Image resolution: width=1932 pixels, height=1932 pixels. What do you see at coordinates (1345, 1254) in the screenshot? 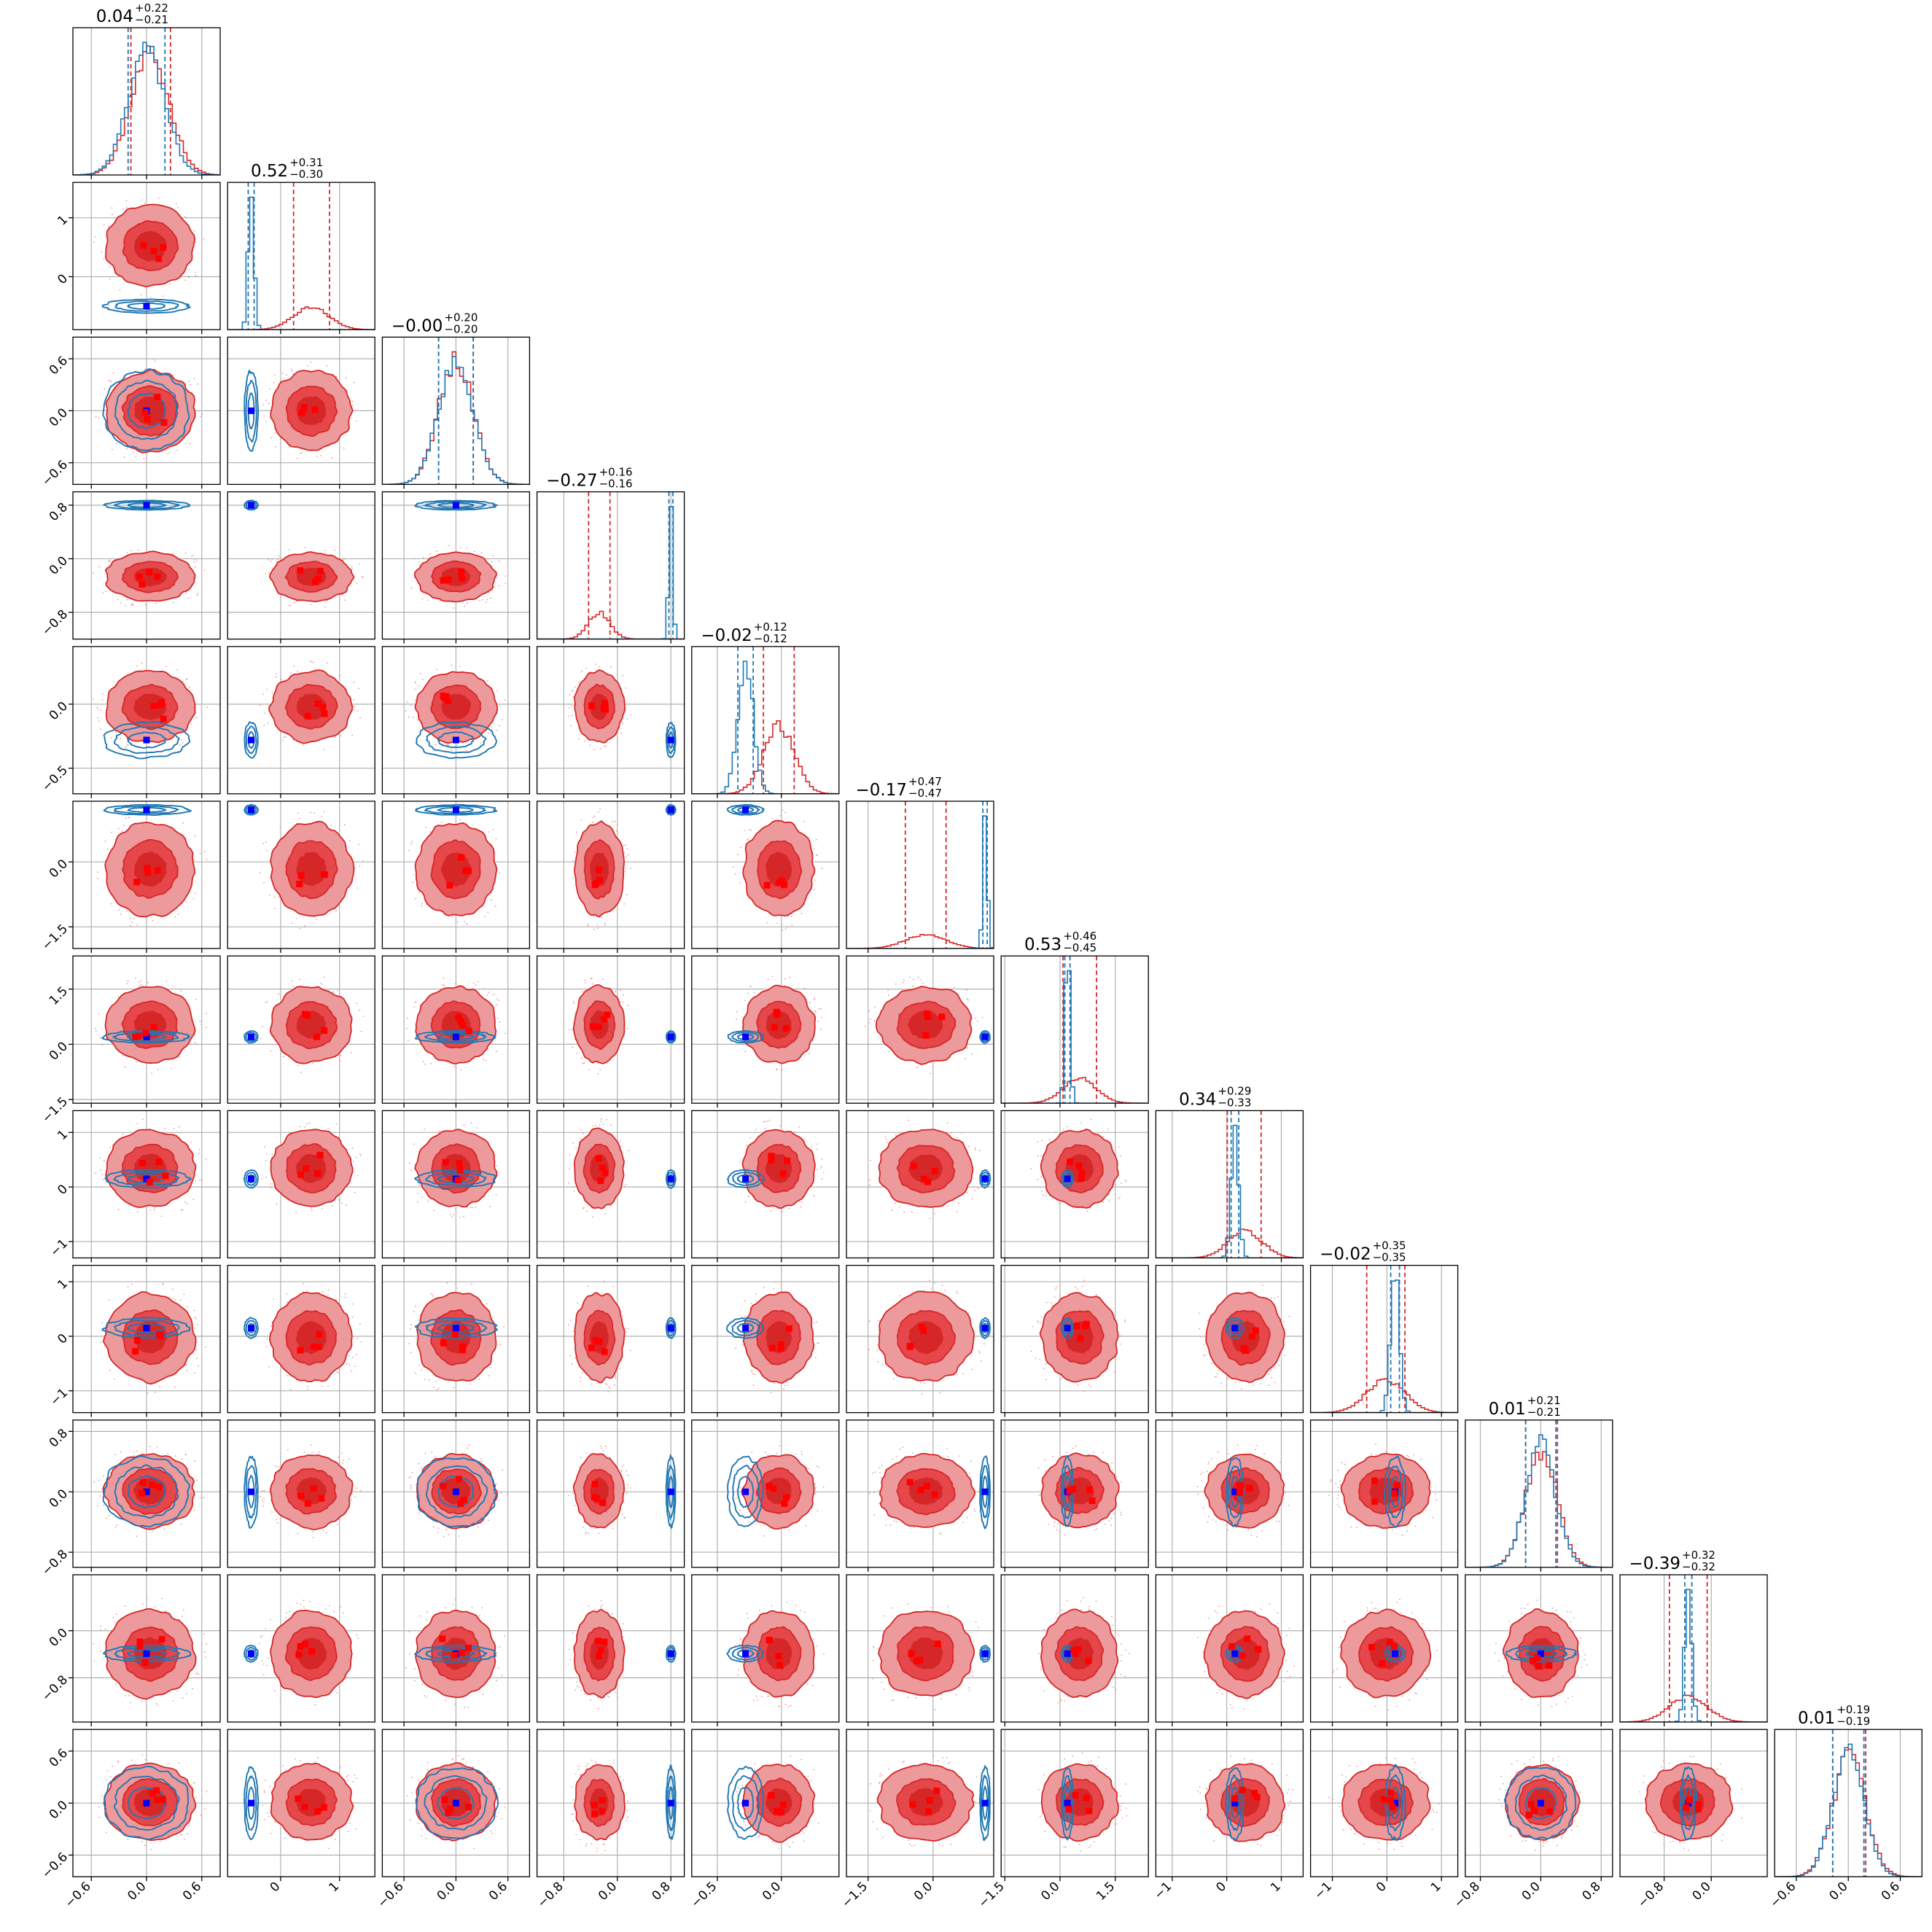
I see `title-value: −0.02` at bounding box center [1345, 1254].